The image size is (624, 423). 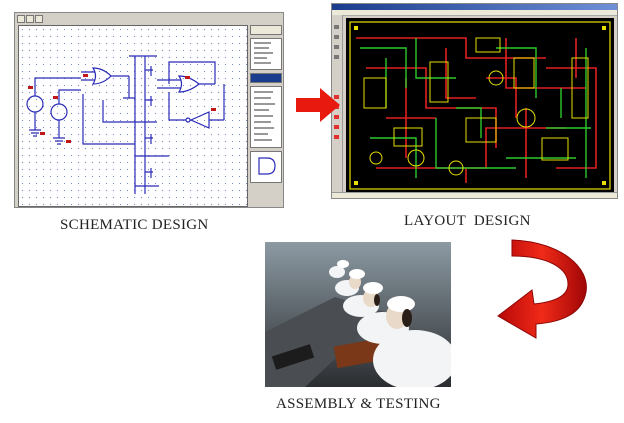 I want to click on curved-arrow-icon, so click(x=542, y=289).